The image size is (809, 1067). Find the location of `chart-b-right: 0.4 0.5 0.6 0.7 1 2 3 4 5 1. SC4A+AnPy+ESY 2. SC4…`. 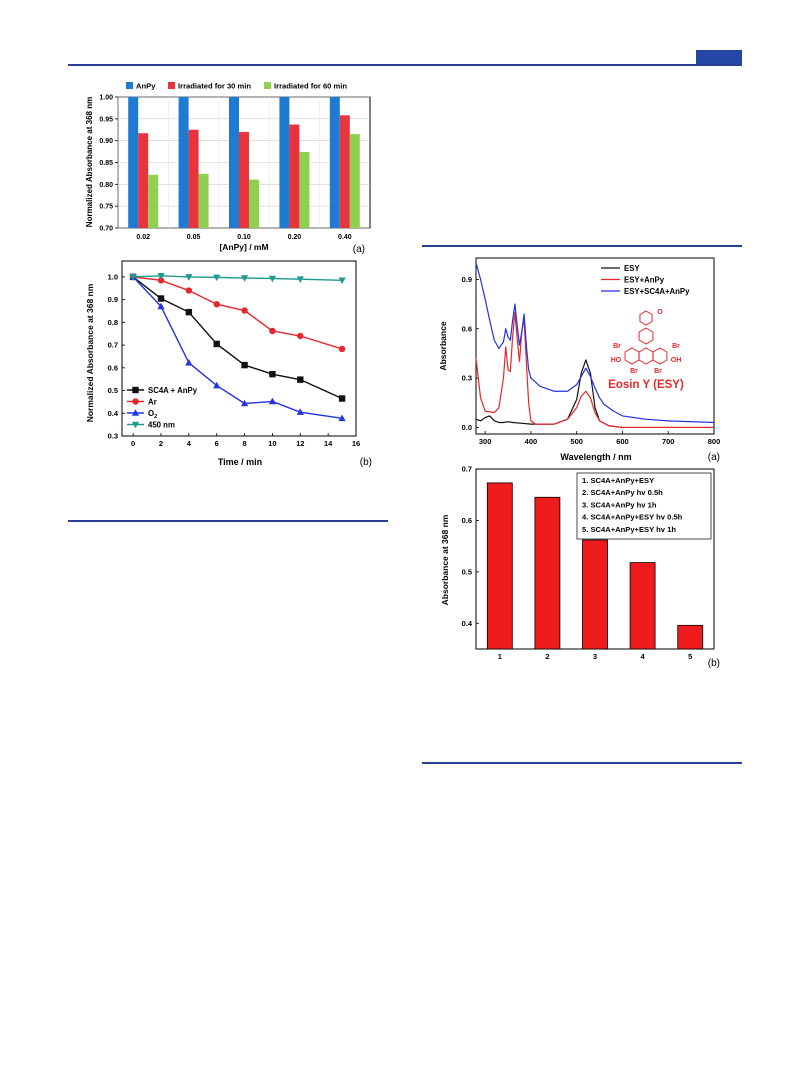

chart-b-right: 0.4 0.5 0.6 0.7 1 2 3 4 5 1. SC4A+AnPy+ESY 2. SC4… is located at coordinates (580, 567).